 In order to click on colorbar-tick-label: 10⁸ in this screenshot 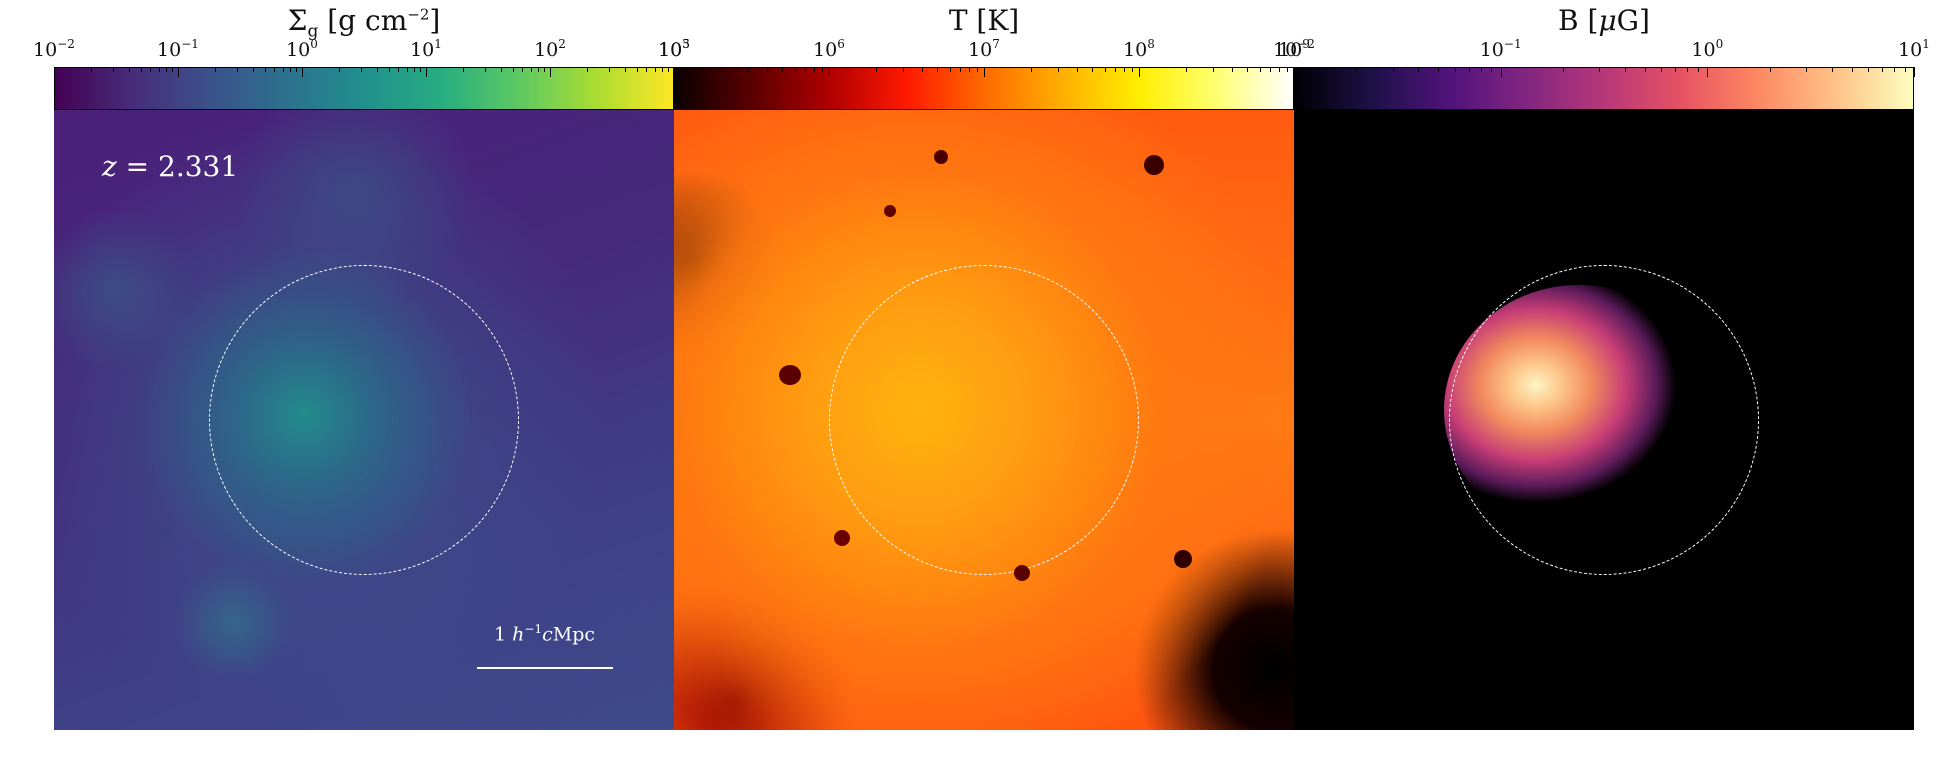, I will do `click(1139, 49)`.